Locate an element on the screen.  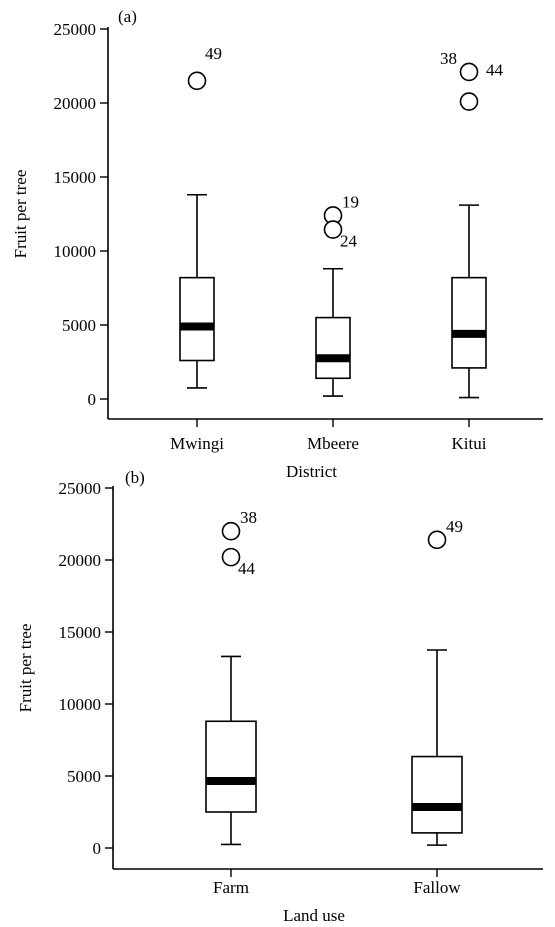
box-plot-mwingi: 49 is located at coordinates (200, 216).